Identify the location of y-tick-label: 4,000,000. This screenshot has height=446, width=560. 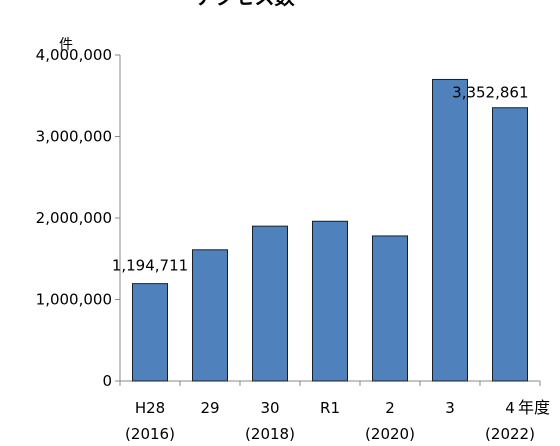
(74, 55).